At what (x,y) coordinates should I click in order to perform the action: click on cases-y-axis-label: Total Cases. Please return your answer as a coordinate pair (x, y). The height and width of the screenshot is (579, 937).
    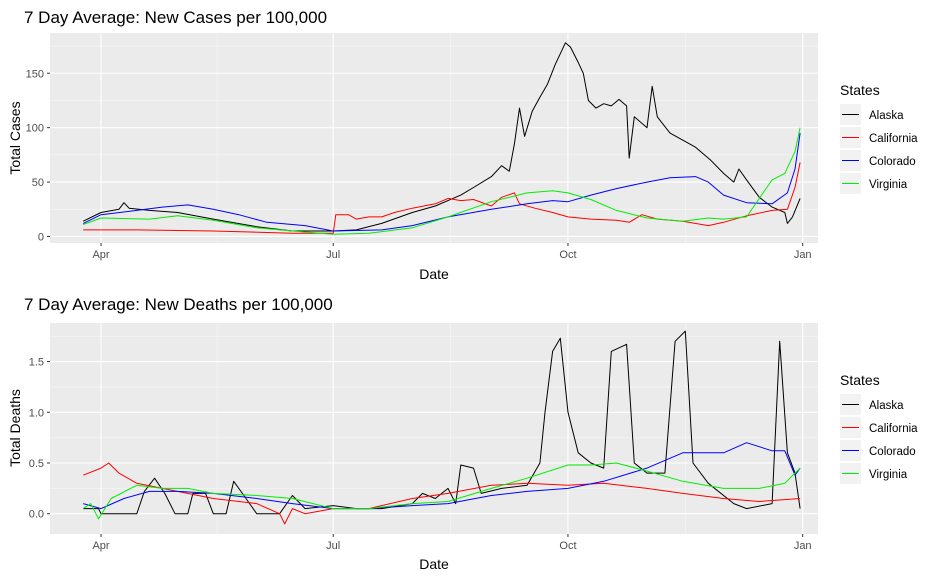
    Looking at the image, I should click on (15, 137).